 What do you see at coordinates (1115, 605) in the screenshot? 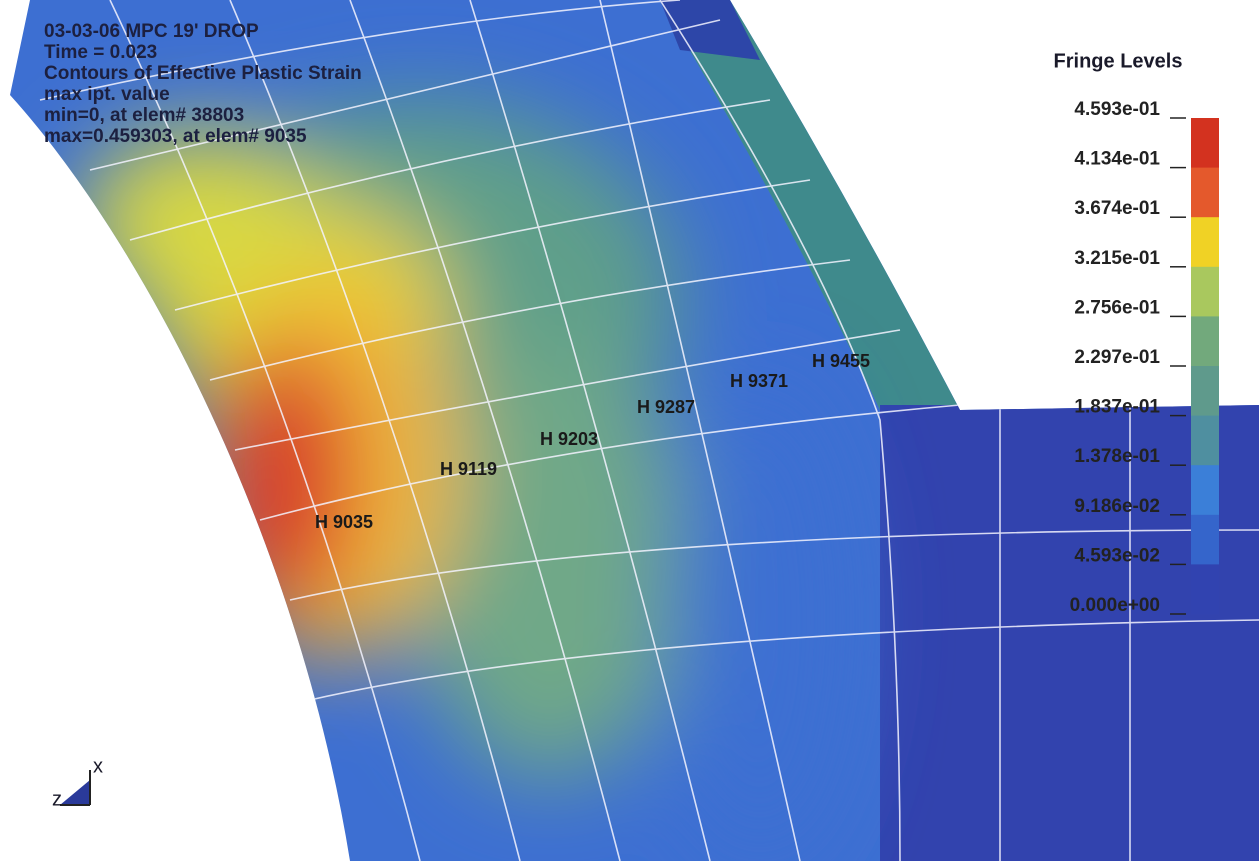
I see `level-label: 0.000e+00` at bounding box center [1115, 605].